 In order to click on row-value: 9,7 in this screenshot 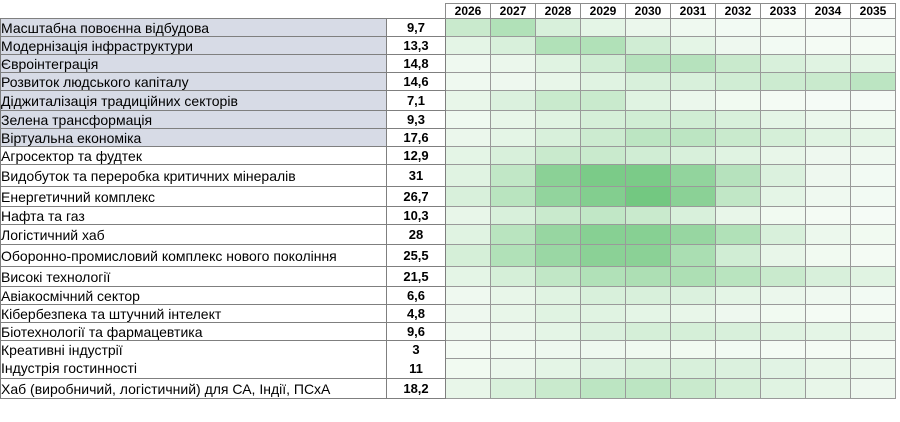, I will do `click(416, 27)`.